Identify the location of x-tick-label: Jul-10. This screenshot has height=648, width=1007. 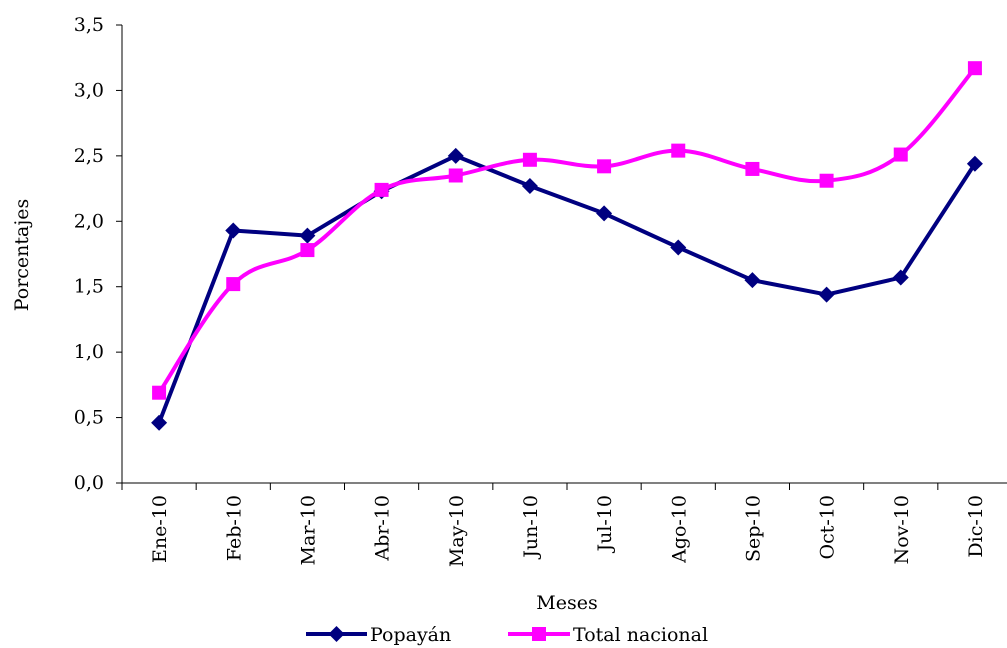
(605, 524).